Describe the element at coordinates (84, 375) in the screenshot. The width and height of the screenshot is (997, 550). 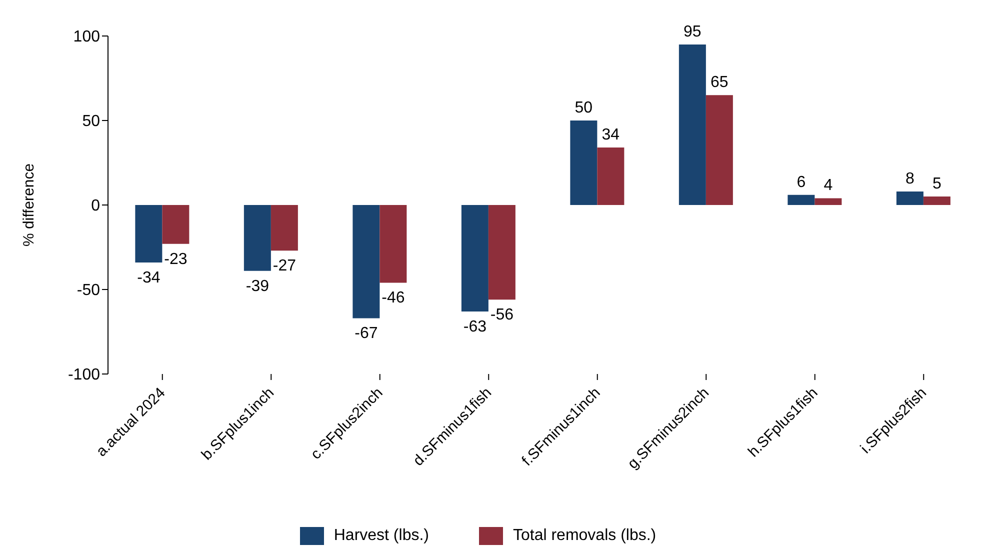
I see `y-tick-label: -100` at that location.